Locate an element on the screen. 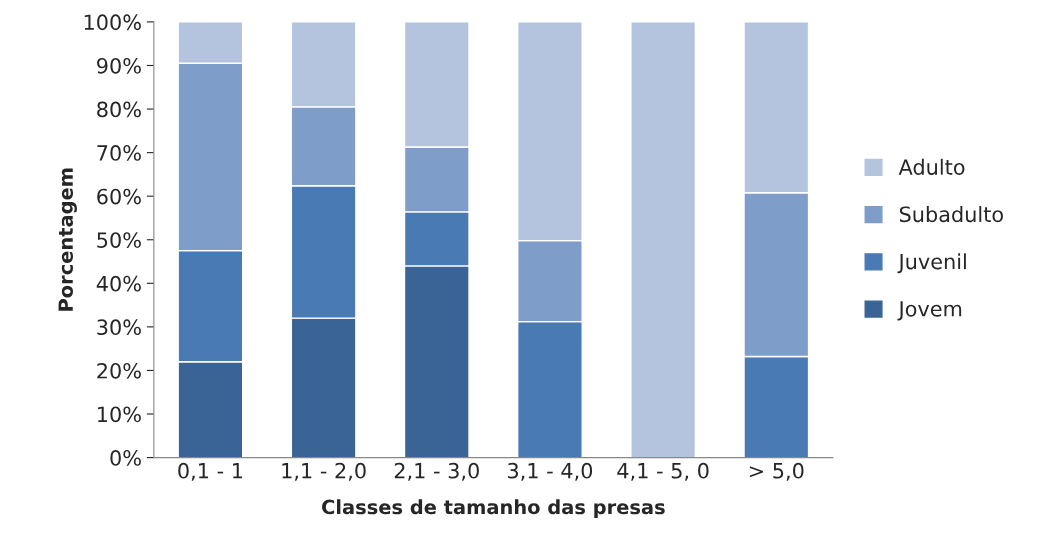 This screenshot has width=1061, height=548. y-tick-label: 40% is located at coordinates (118, 283).